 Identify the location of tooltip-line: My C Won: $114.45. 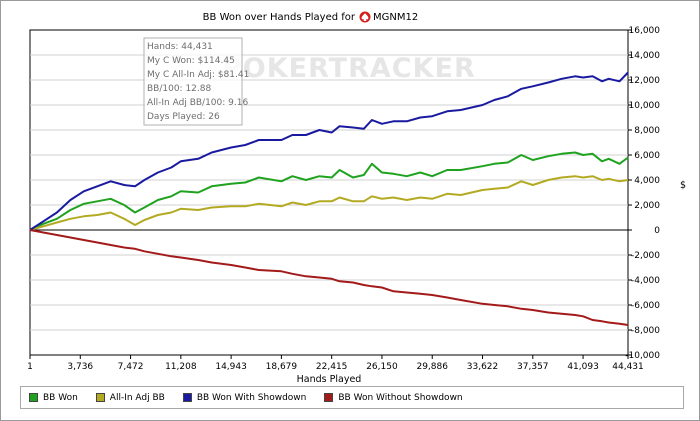
(191, 61).